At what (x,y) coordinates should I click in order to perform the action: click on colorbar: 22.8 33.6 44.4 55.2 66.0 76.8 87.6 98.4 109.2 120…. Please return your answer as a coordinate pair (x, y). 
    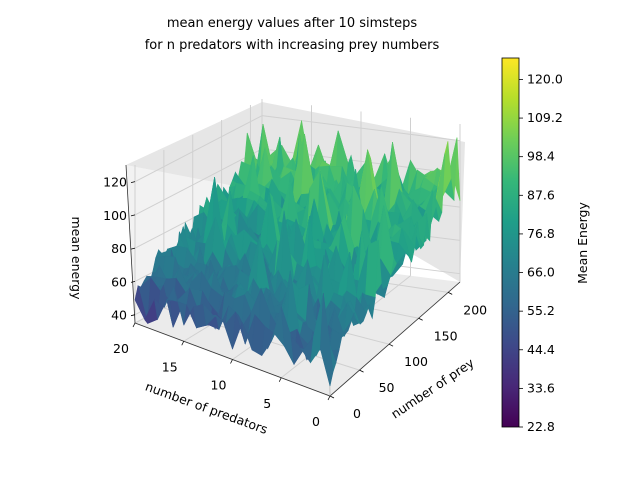
    Looking at the image, I should click on (545, 245).